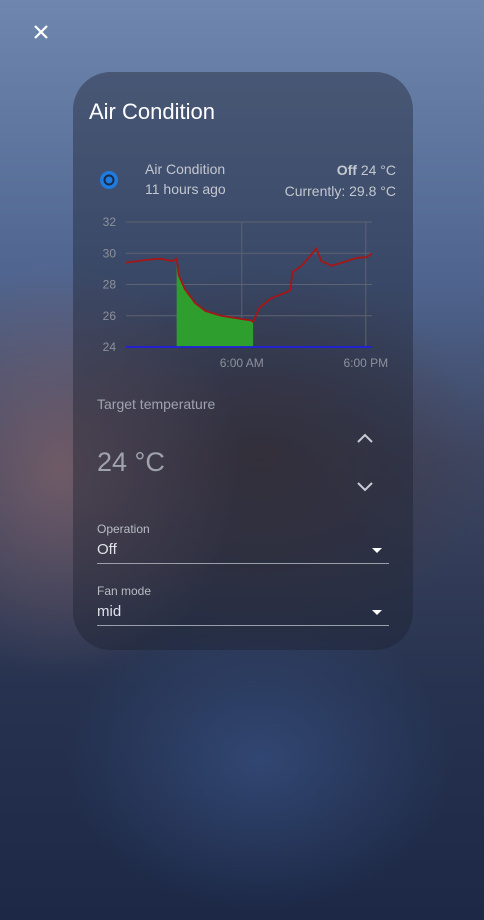 The height and width of the screenshot is (920, 484). I want to click on fan-mode-select: mid, so click(109, 611).